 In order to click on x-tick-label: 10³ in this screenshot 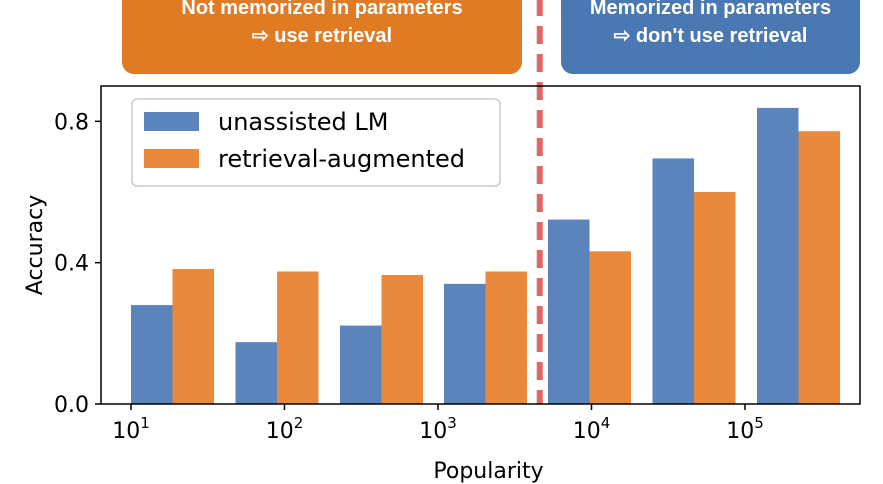, I will do `click(438, 429)`.